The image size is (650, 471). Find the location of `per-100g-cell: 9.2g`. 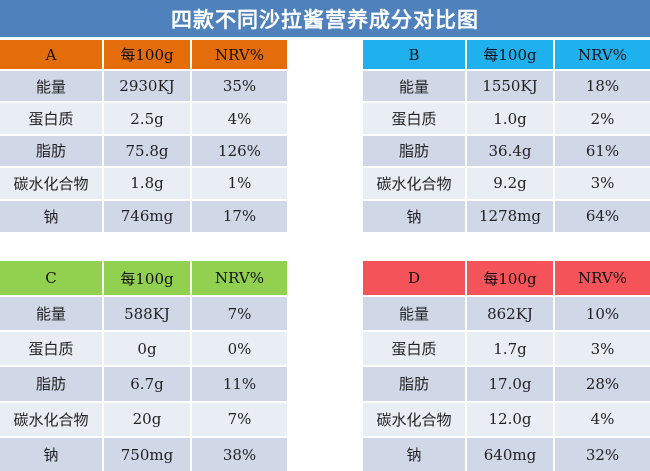

per-100g-cell: 9.2g is located at coordinates (509, 183).